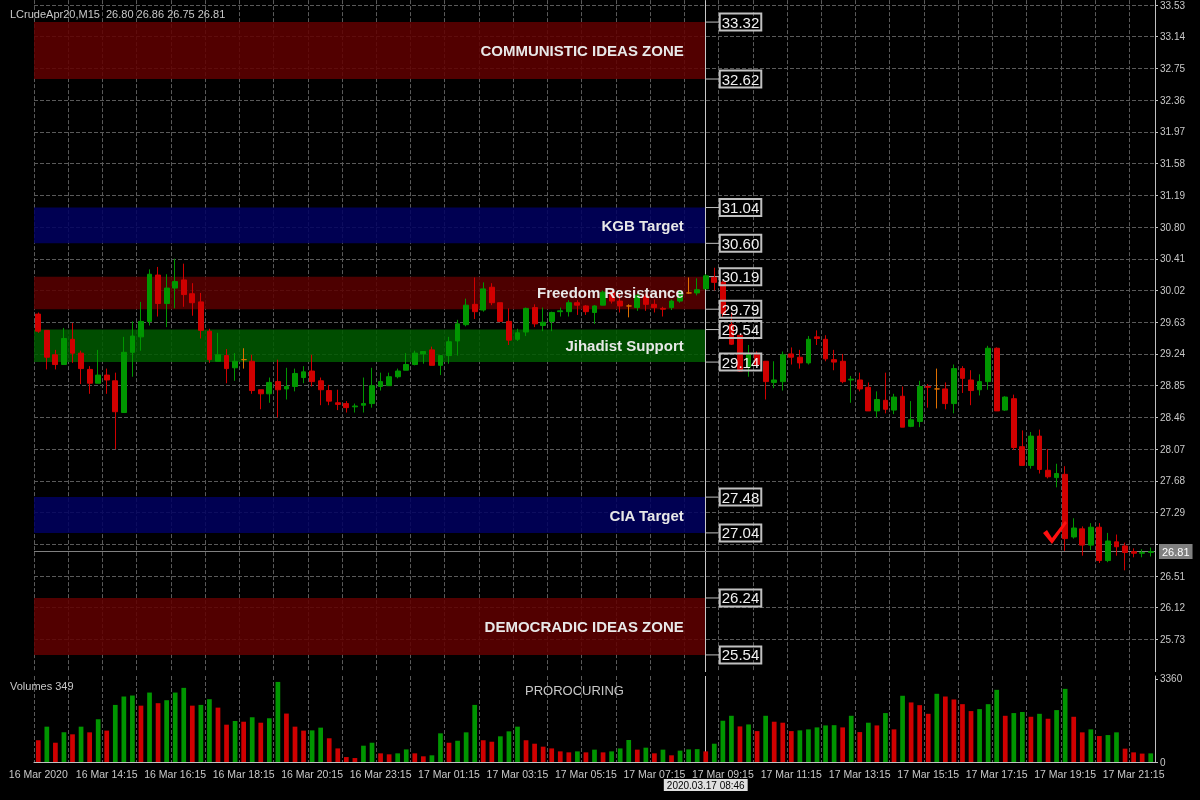 The width and height of the screenshot is (1200, 800). What do you see at coordinates (740, 533) in the screenshot?
I see `annotation: 27.04` at bounding box center [740, 533].